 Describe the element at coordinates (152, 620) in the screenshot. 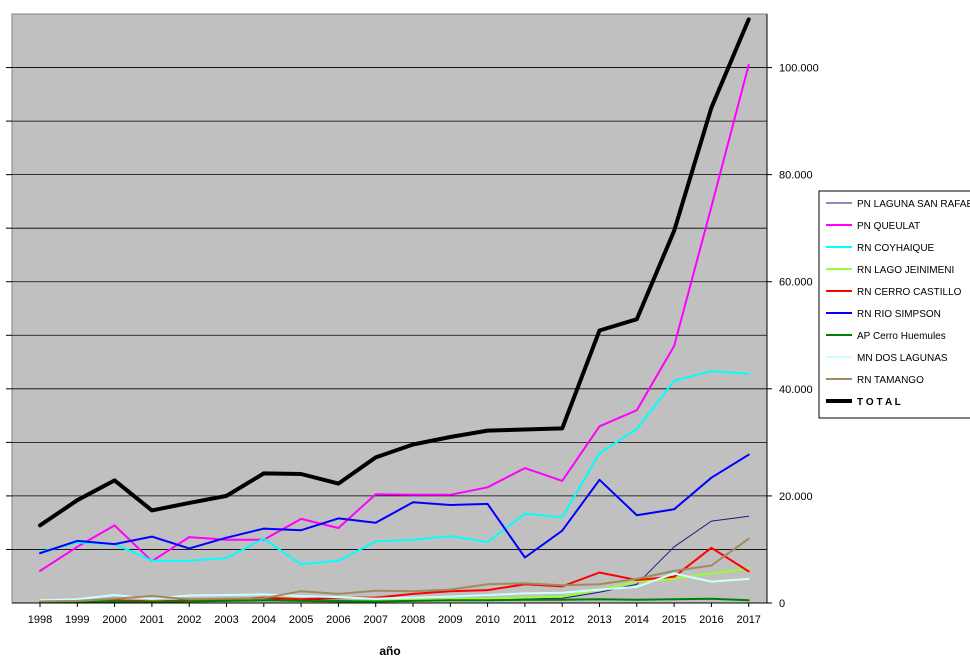

I see `x-tick-label: 2001` at that location.